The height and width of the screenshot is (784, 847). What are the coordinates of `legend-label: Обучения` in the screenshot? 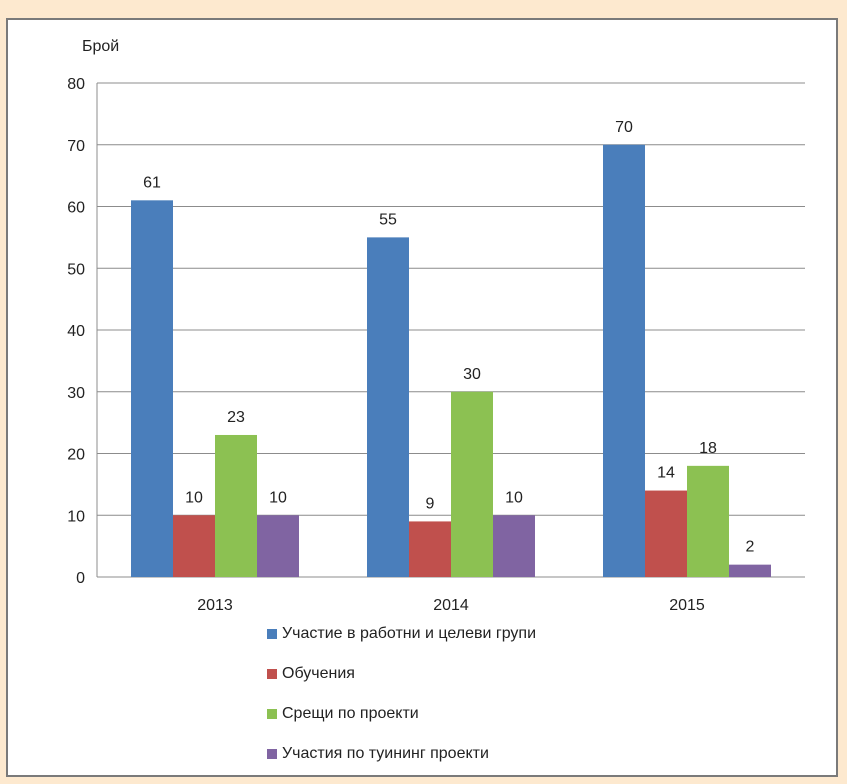 It's located at (318, 673).